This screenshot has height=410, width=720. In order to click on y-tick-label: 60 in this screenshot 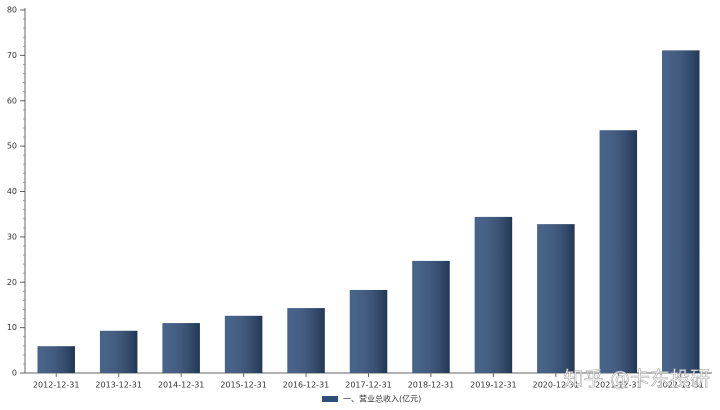, I will do `click(12, 100)`.